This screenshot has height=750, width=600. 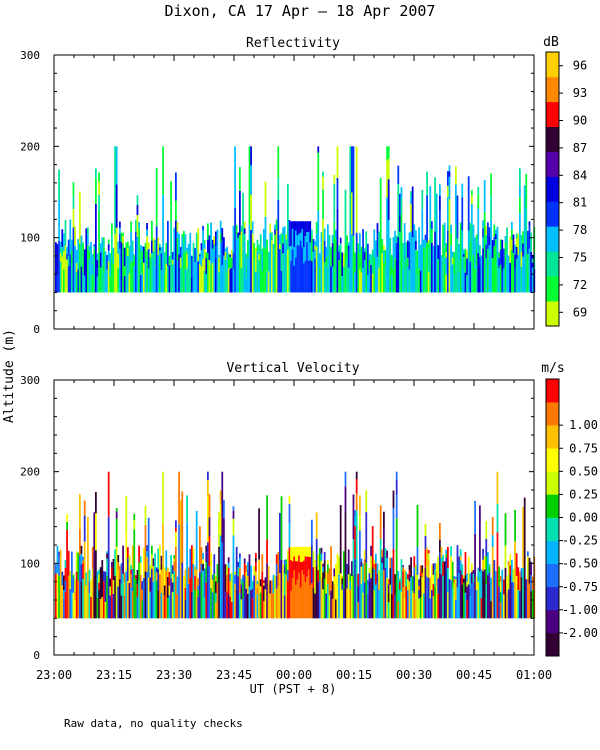 What do you see at coordinates (36, 329) in the screenshot?
I see `y-tick-label: 0` at bounding box center [36, 329].